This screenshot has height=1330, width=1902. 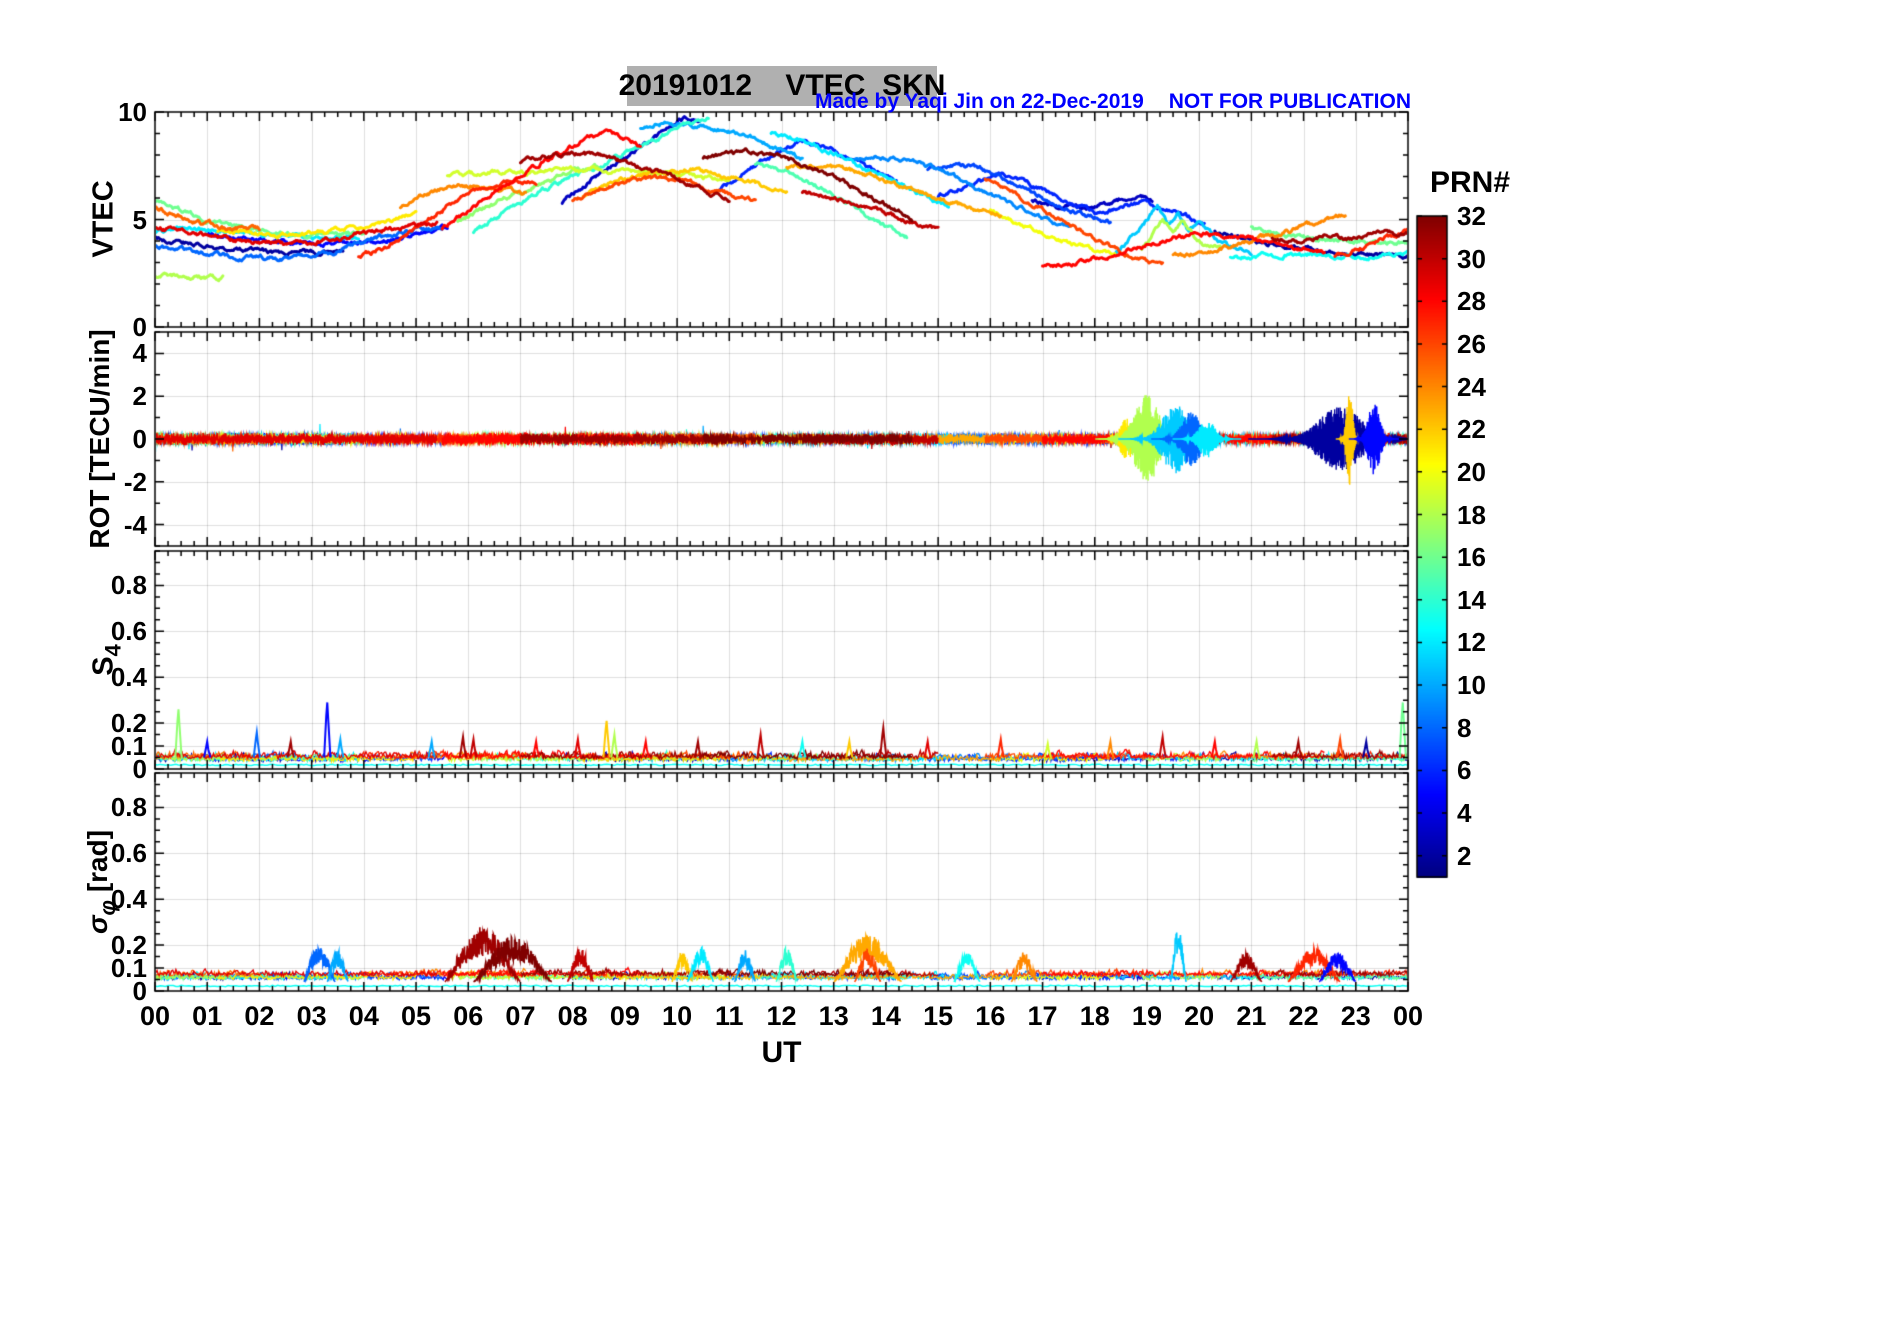 I want to click on s4-axis-label-text: S, so click(x=103, y=666).